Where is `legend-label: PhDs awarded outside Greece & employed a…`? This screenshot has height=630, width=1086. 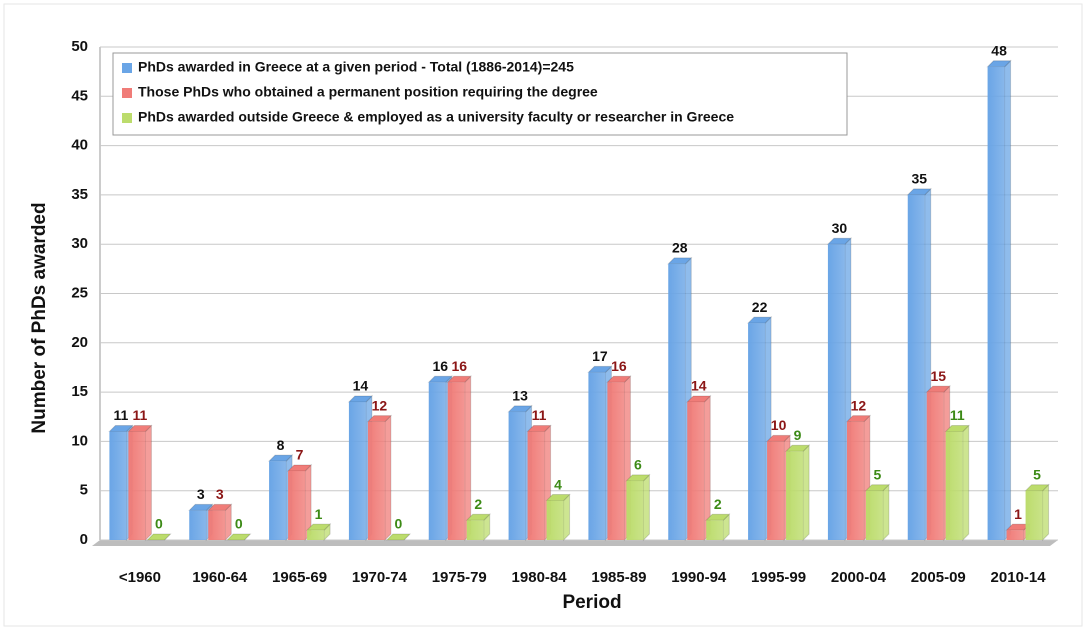
legend-label: PhDs awarded outside Greece & employed a… is located at coordinates (436, 117).